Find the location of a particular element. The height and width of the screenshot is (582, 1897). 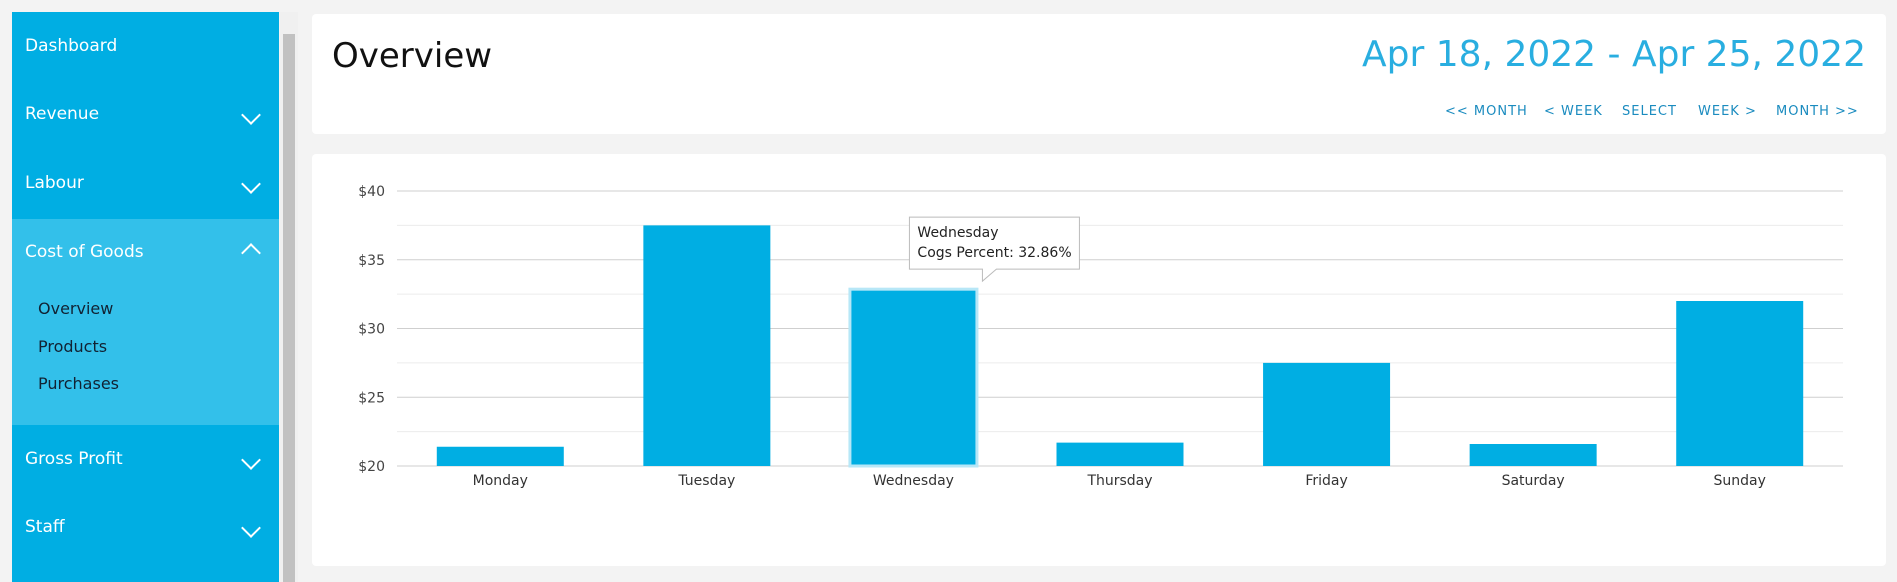

tooltip-box is located at coordinates (994, 249).